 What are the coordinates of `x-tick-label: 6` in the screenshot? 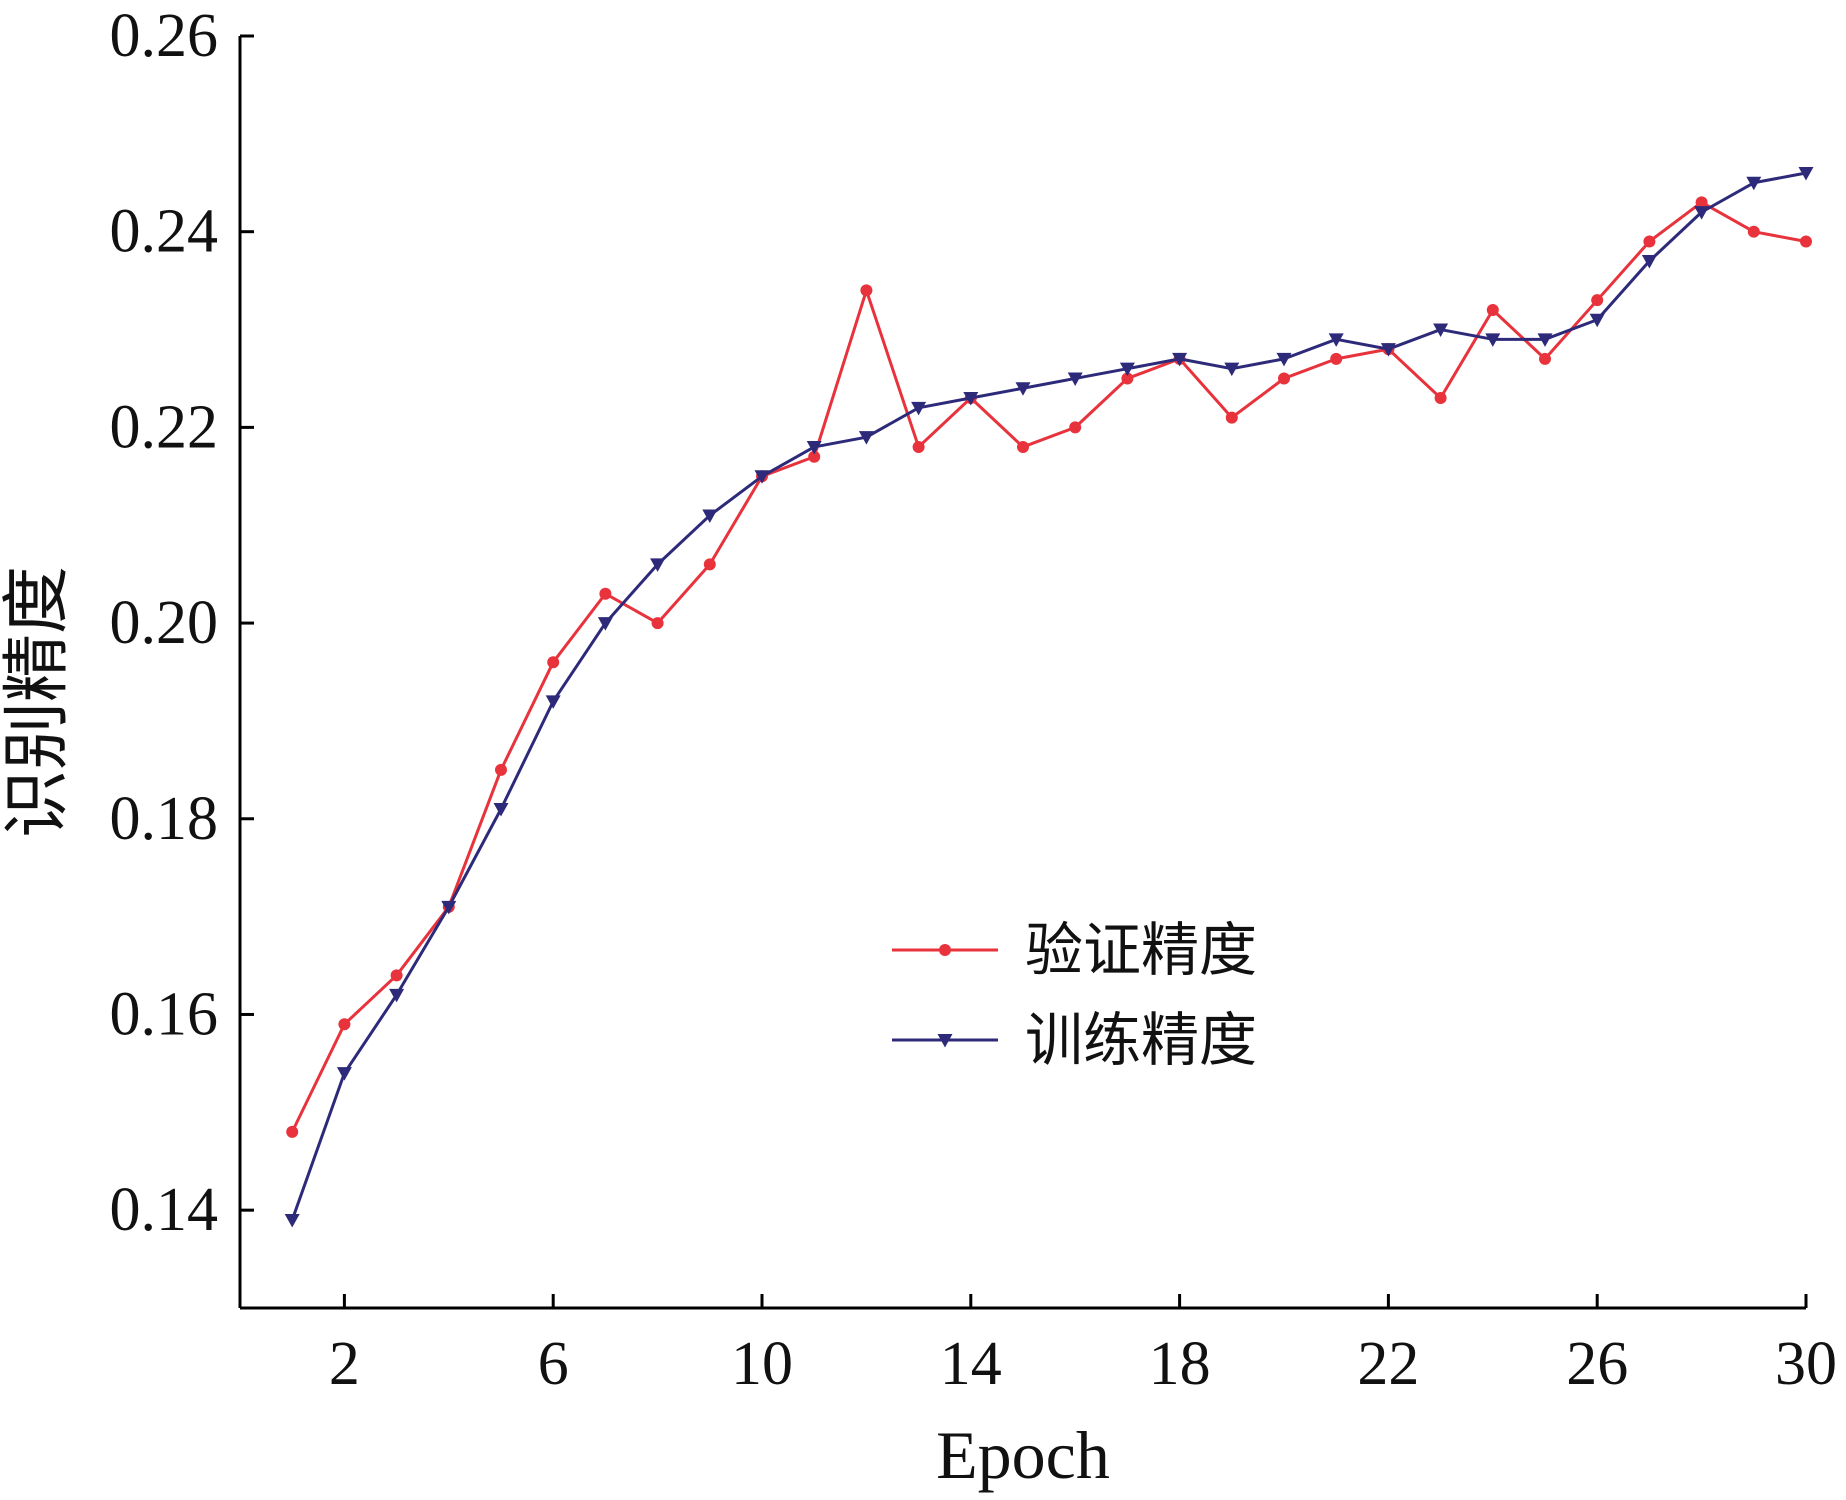 It's located at (553, 1364).